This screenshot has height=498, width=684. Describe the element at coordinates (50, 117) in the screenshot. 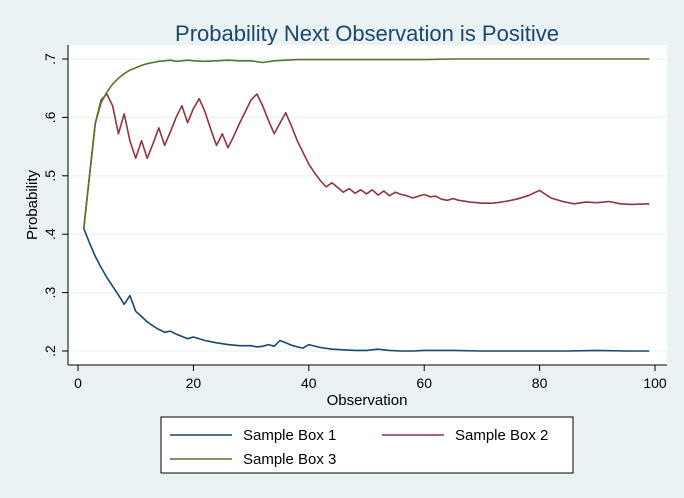

I see `y-tick-label-4: .6` at that location.